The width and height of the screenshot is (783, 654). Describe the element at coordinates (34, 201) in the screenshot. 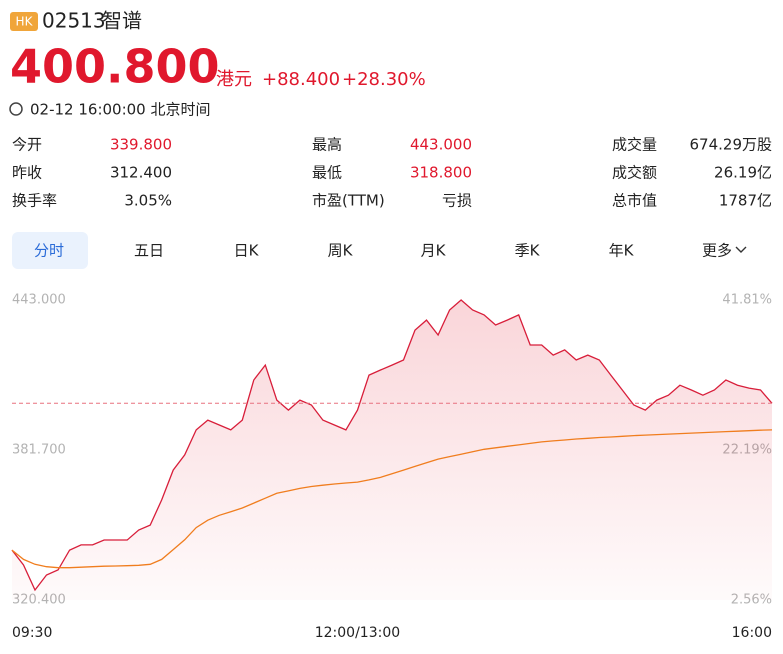

I see `stat-label: 换手率` at that location.